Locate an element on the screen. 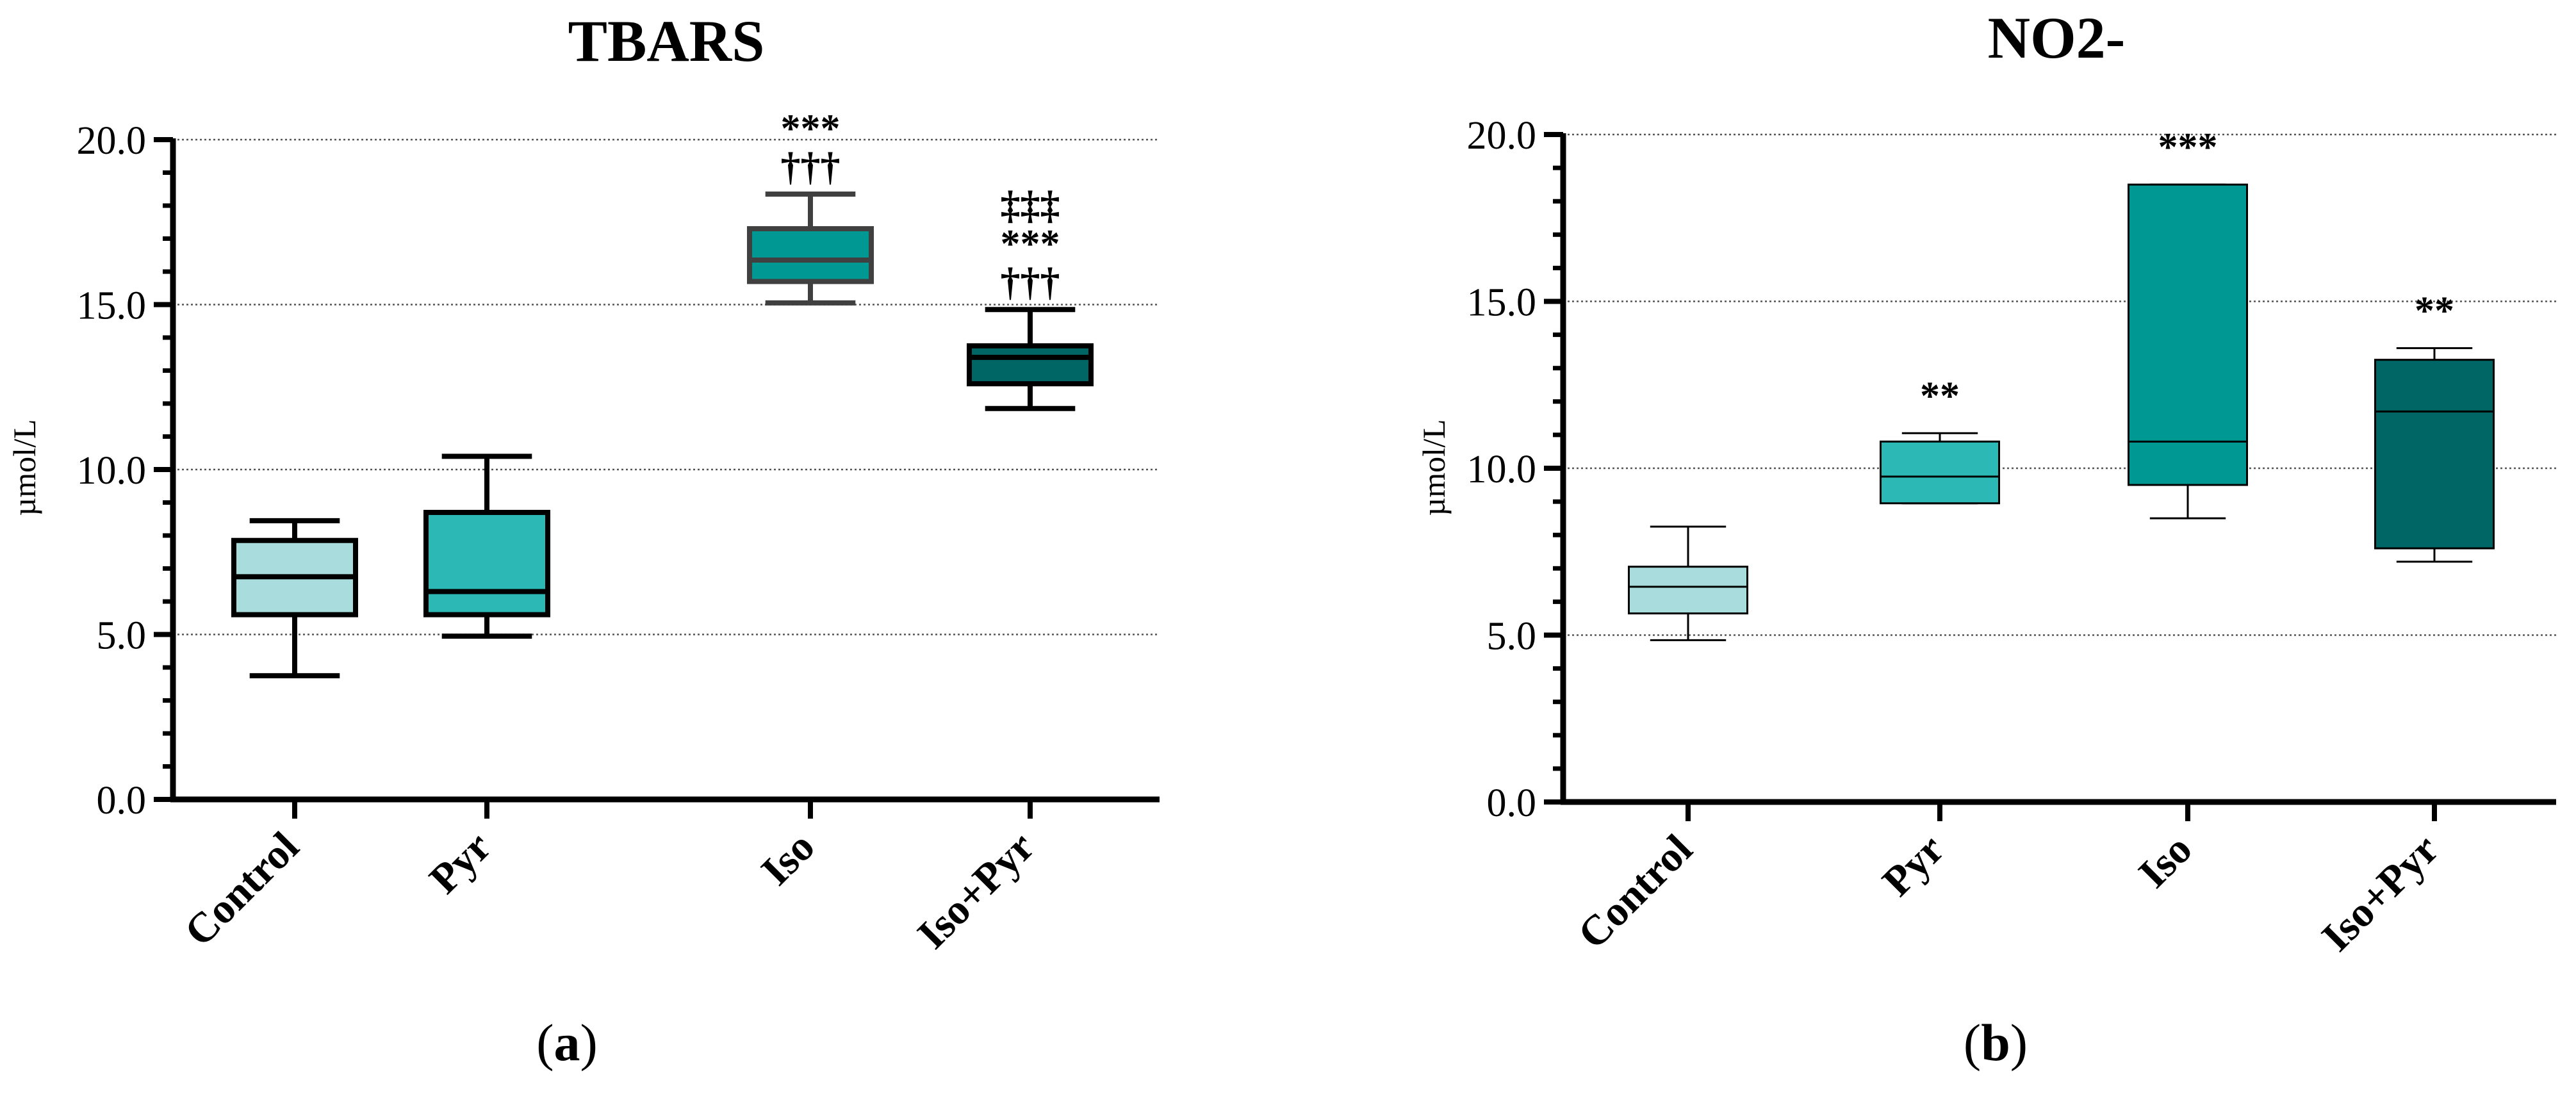 The width and height of the screenshot is (2576, 1096). panel-label: (b) is located at coordinates (1996, 1042).